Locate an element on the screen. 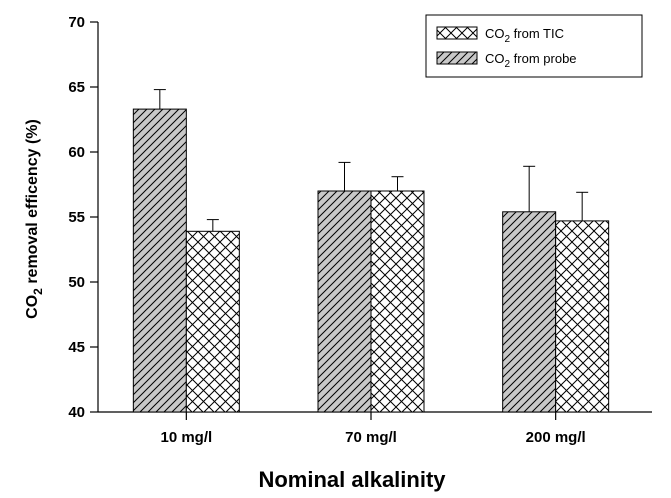  legend-box is located at coordinates (534, 46).